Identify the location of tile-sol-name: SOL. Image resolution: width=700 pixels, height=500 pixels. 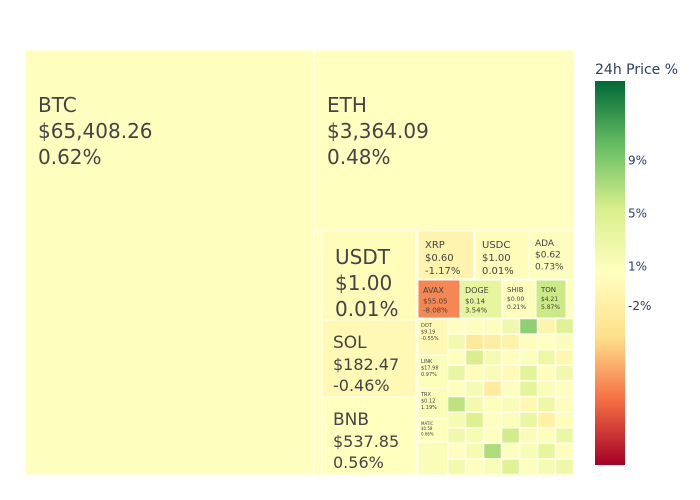
(350, 343).